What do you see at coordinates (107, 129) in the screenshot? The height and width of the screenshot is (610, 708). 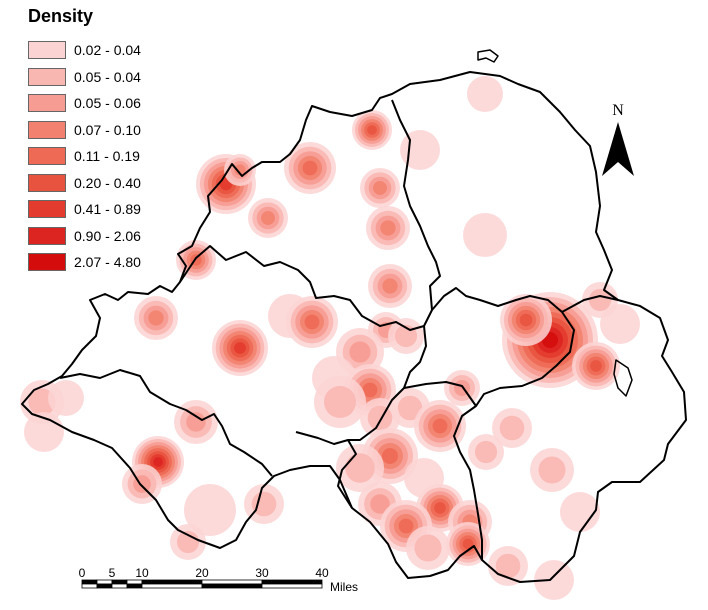 I see `legend-label: 0.07 - 0.10` at bounding box center [107, 129].